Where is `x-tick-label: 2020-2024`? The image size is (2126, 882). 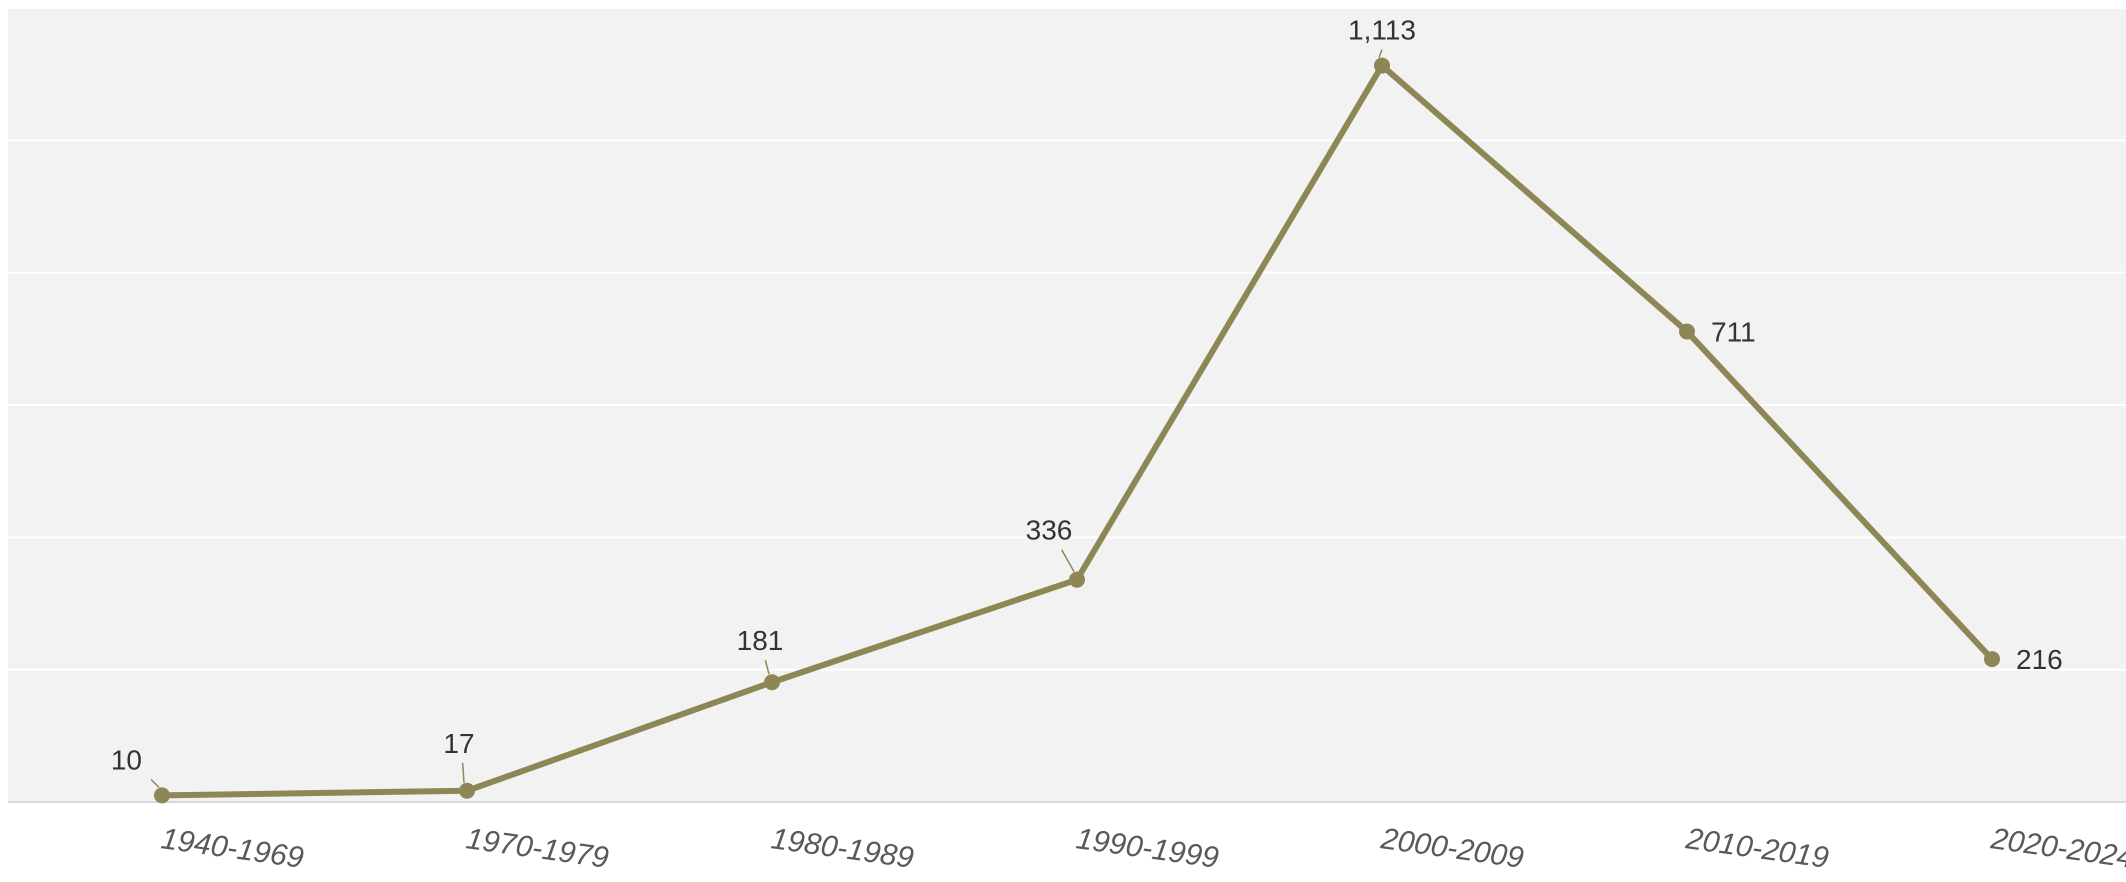
x-tick-label: 2020-2024 is located at coordinates (2057, 848).